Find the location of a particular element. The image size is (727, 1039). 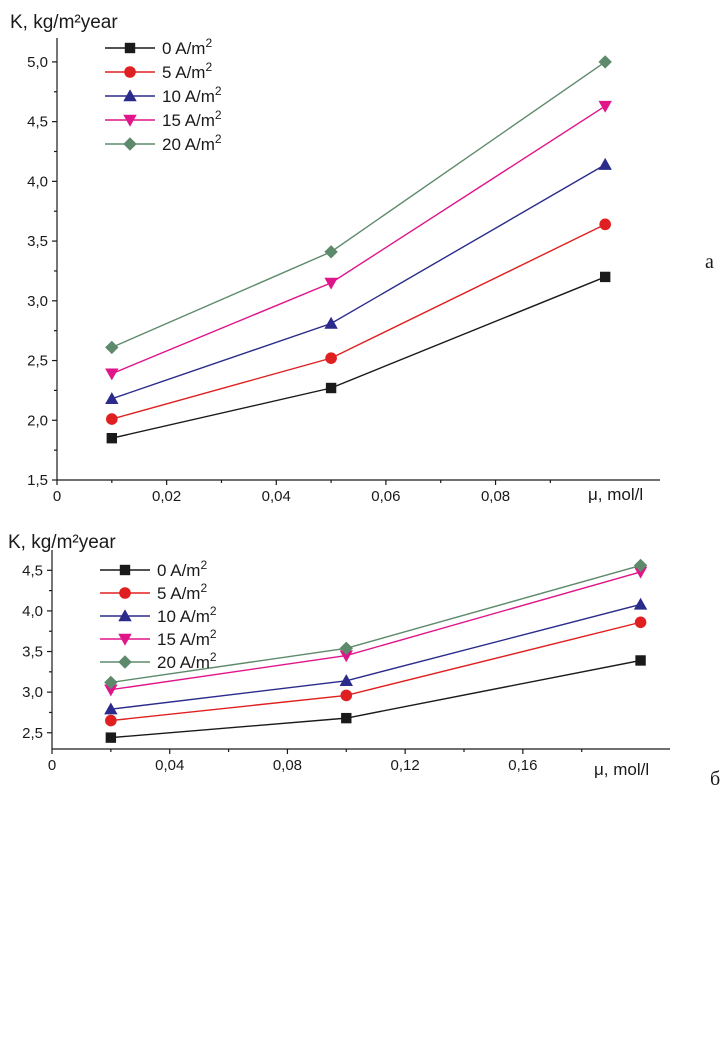

y-tick-label: 4,0 is located at coordinates (37, 181).